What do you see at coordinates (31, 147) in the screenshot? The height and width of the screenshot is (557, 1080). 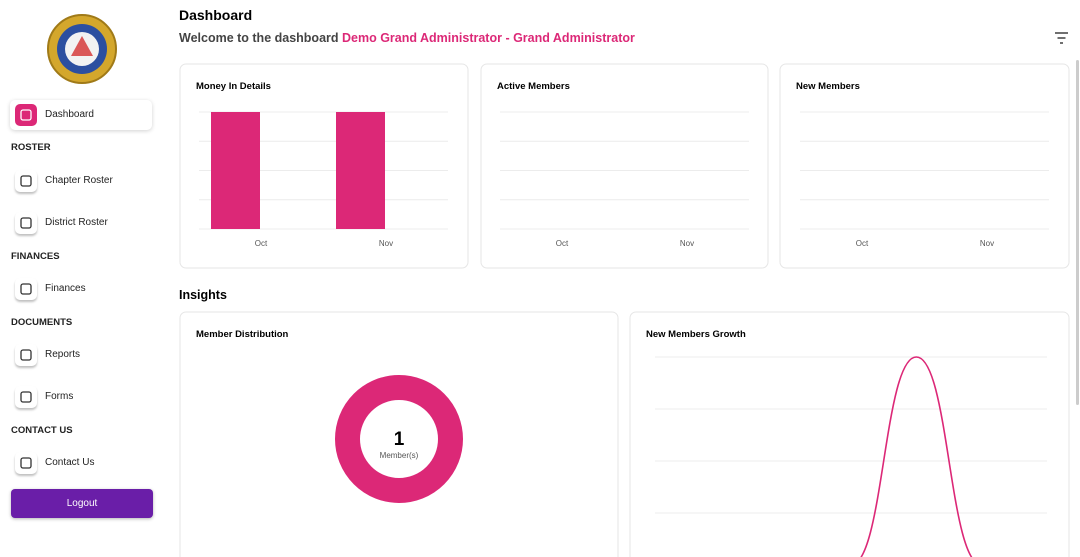 I see `section-heading: ROSTER` at bounding box center [31, 147].